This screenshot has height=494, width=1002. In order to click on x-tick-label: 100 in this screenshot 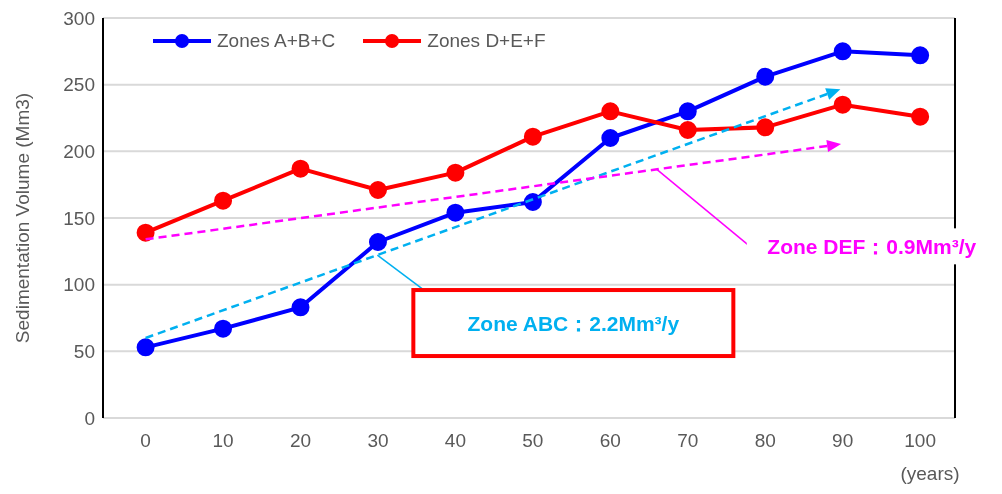, I will do `click(920, 441)`.